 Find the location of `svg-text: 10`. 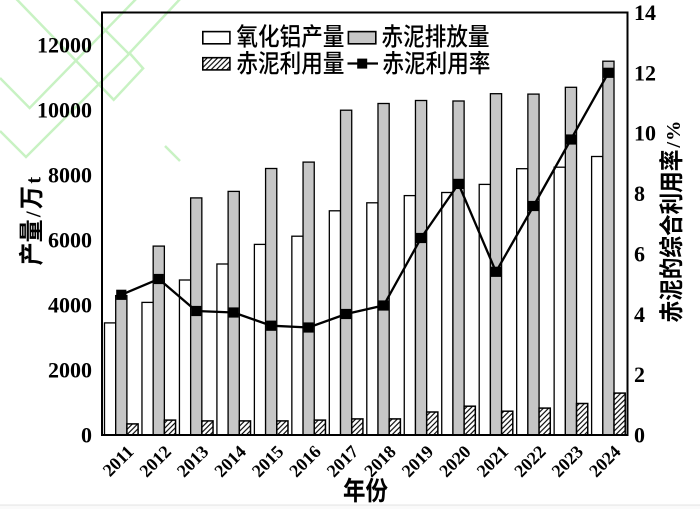

svg-text: 10 is located at coordinates (645, 133).